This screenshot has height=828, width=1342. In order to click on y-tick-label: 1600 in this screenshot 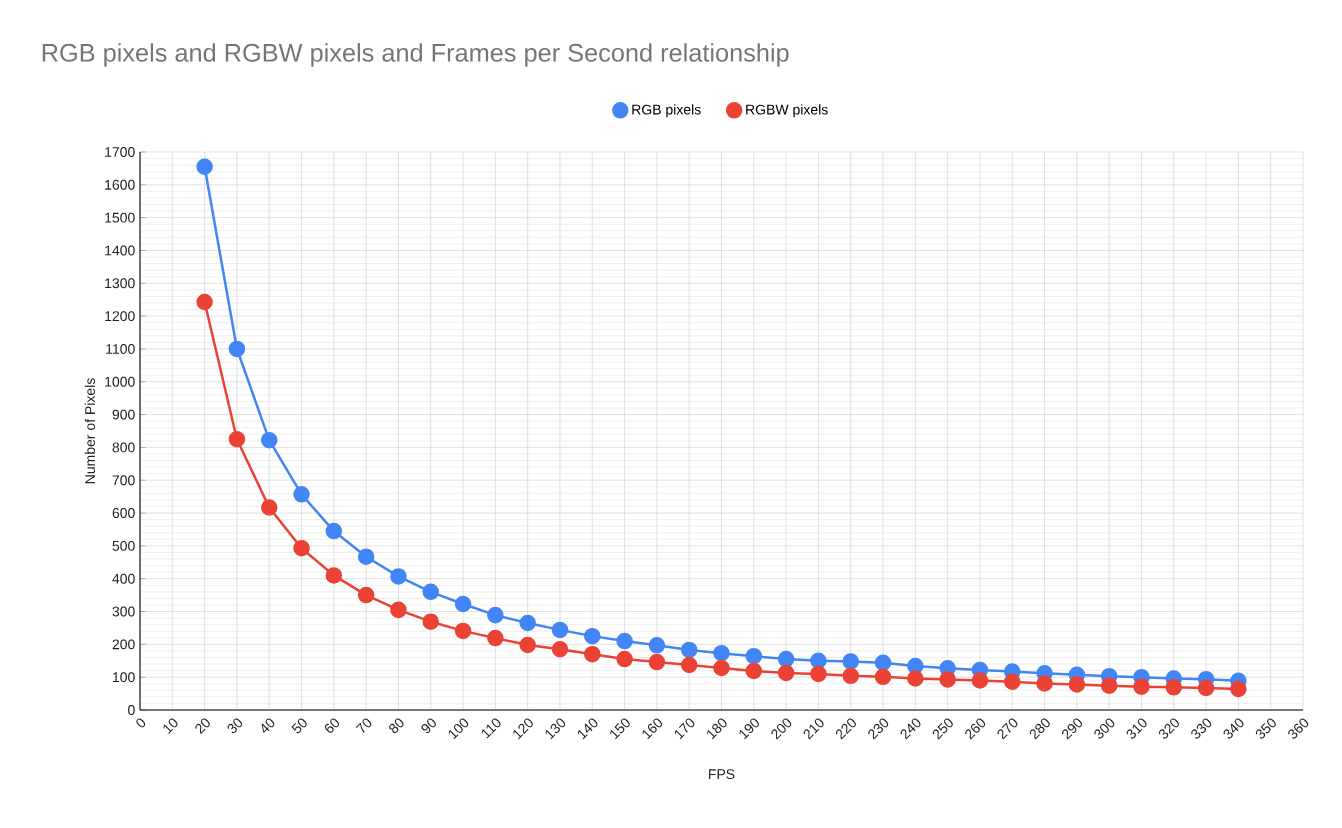, I will do `click(120, 184)`.